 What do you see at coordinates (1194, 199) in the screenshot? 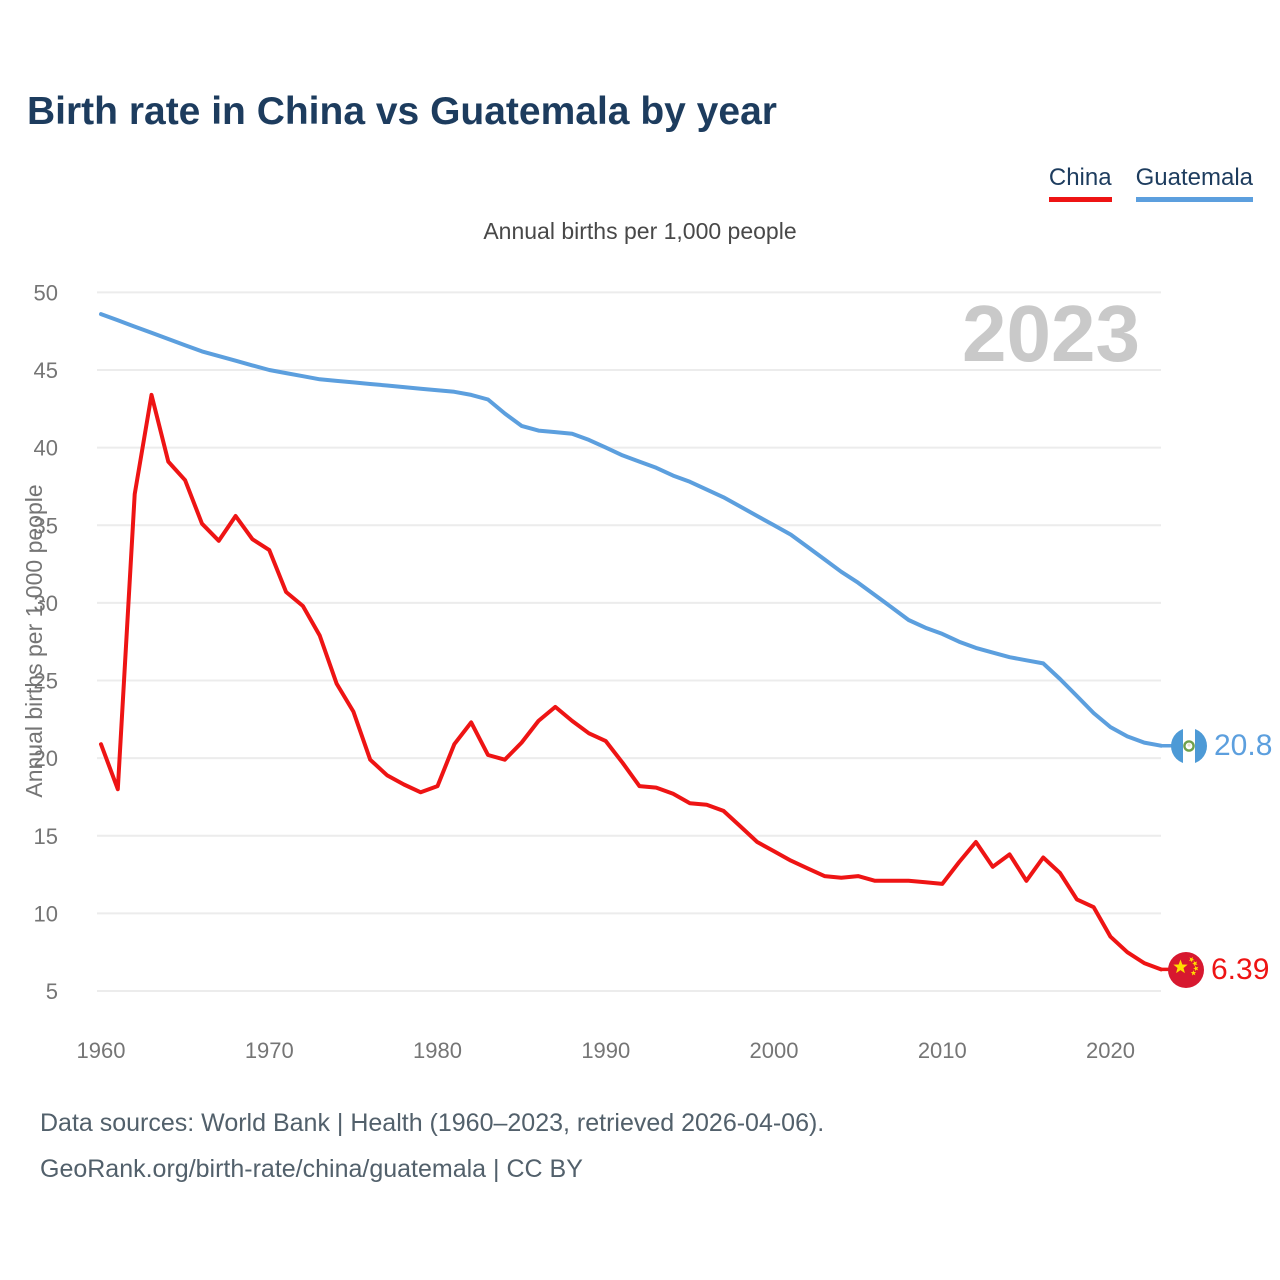
I see `legend-guatemala-underline` at bounding box center [1194, 199].